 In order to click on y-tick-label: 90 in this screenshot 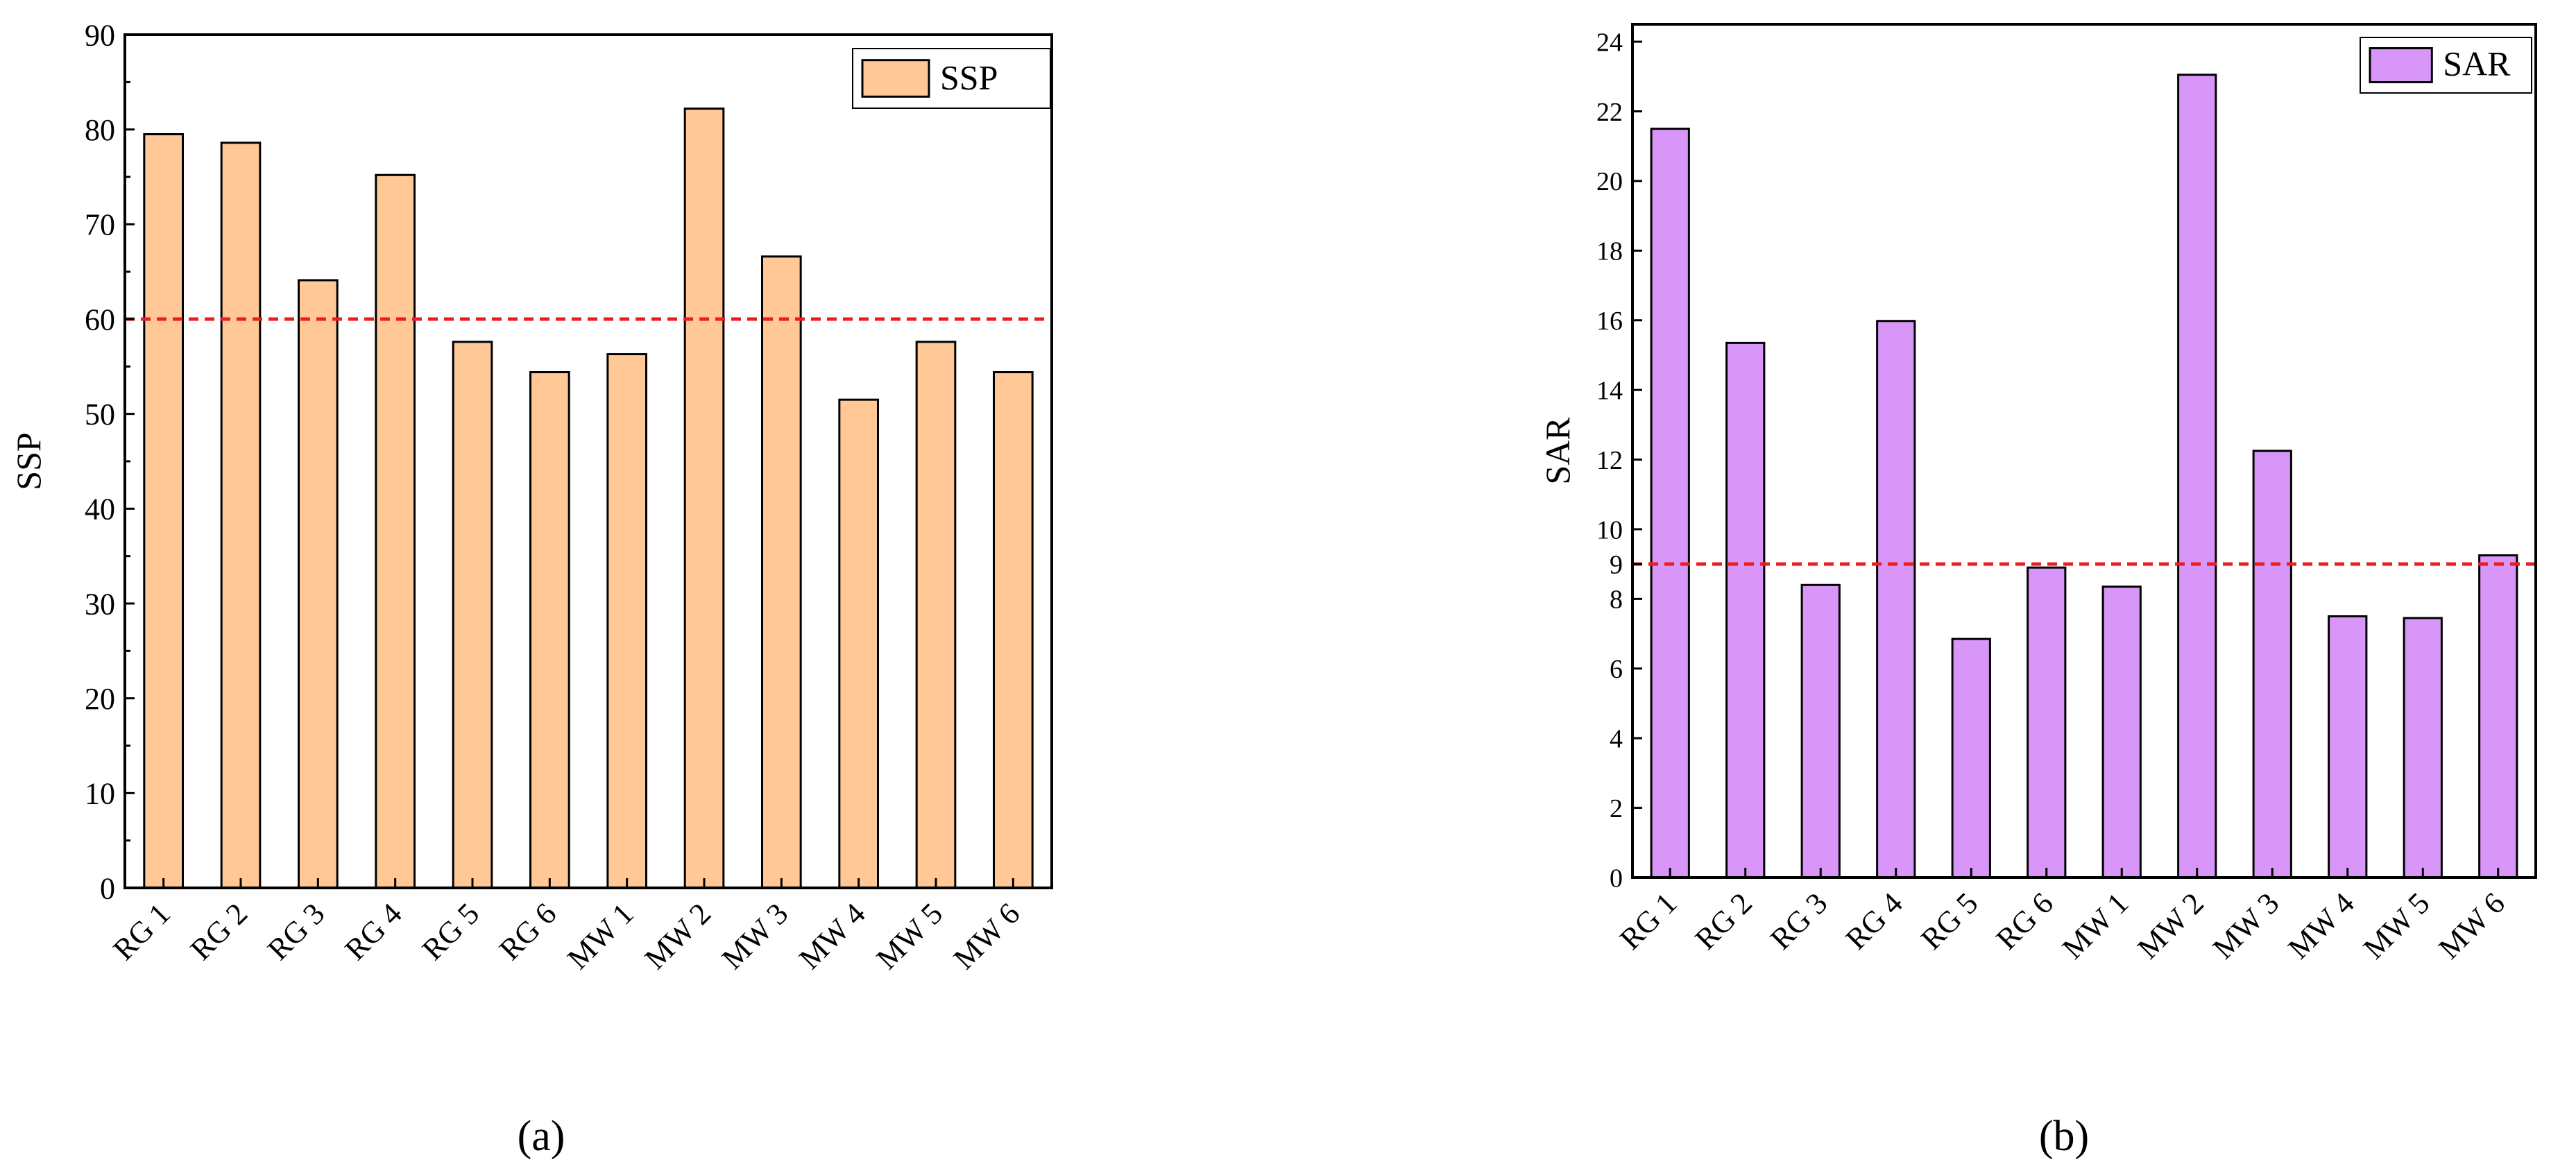, I will do `click(100, 35)`.